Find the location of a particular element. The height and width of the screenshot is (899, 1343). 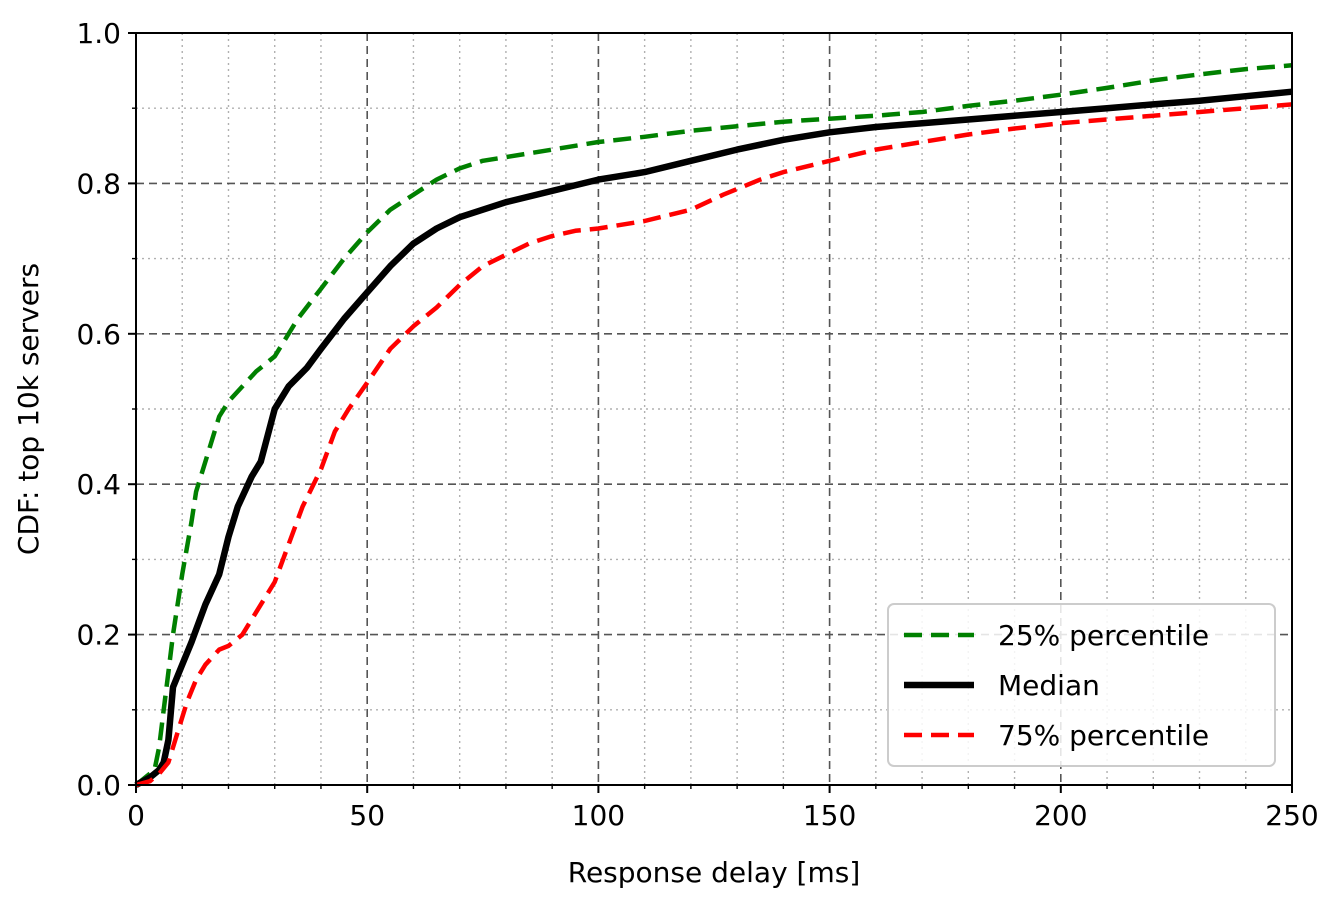

legend-box is located at coordinates (1081, 685).